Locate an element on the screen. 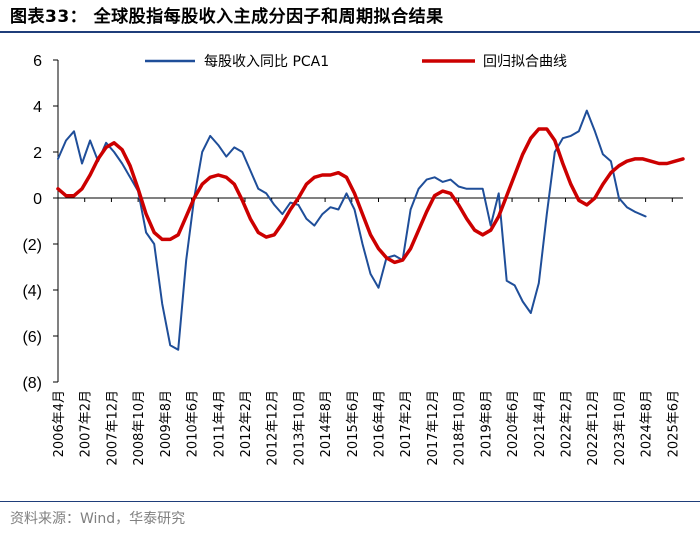  x-tick-label: 2022年12月 is located at coordinates (593, 428).